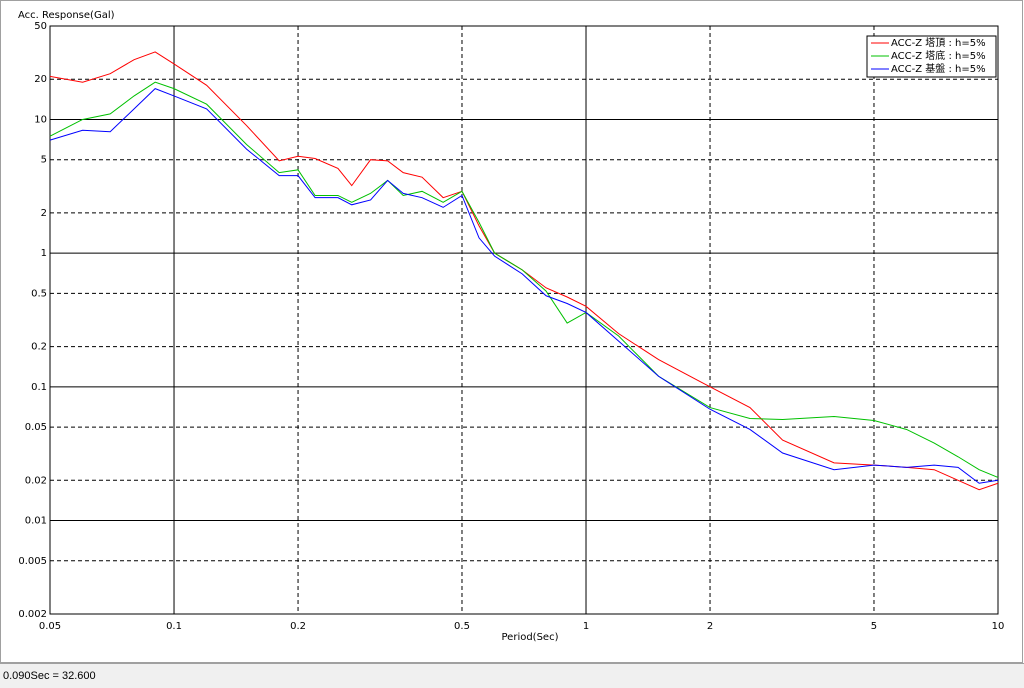 The image size is (1024, 688). I want to click on x-tick-label: 2, so click(710, 626).